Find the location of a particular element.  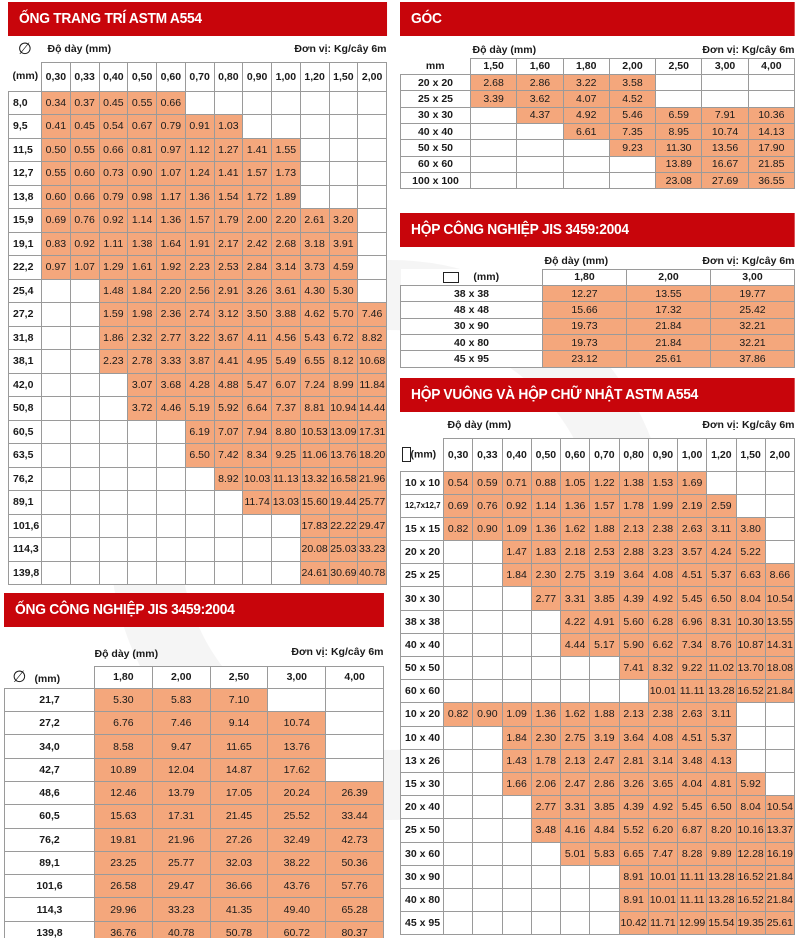

weight-value-cell: 1.12 is located at coordinates (199, 149).